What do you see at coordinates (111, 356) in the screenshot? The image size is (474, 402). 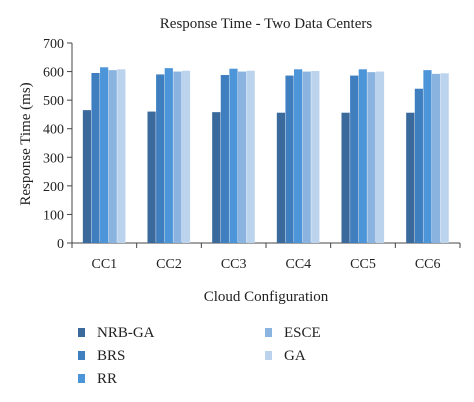 I see `legend-label-brs: BRS` at bounding box center [111, 356].